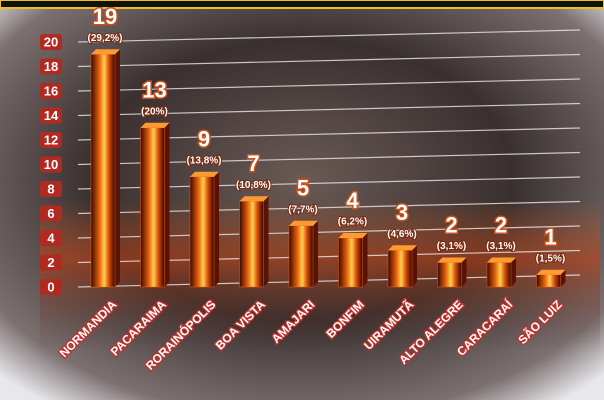 Image resolution: width=604 pixels, height=400 pixels. I want to click on percent-label: (29,2%), so click(104, 38).